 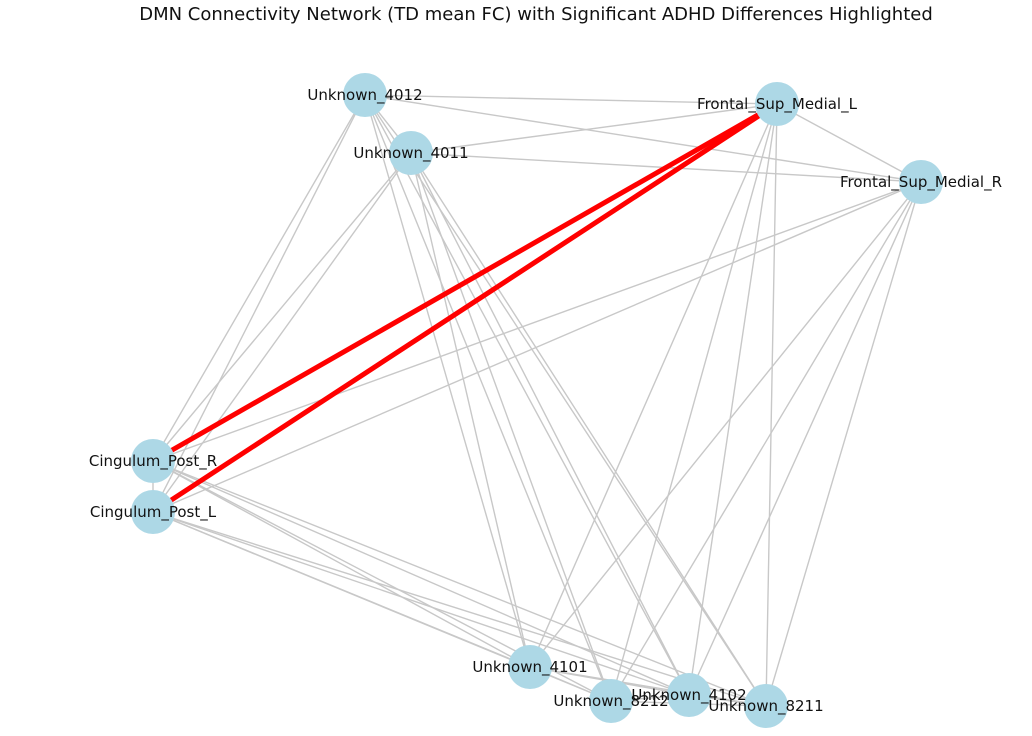 I want to click on node-label-Frontal_Sup_Medial_L: Frontal_Sup_Medial_L, so click(x=777, y=104).